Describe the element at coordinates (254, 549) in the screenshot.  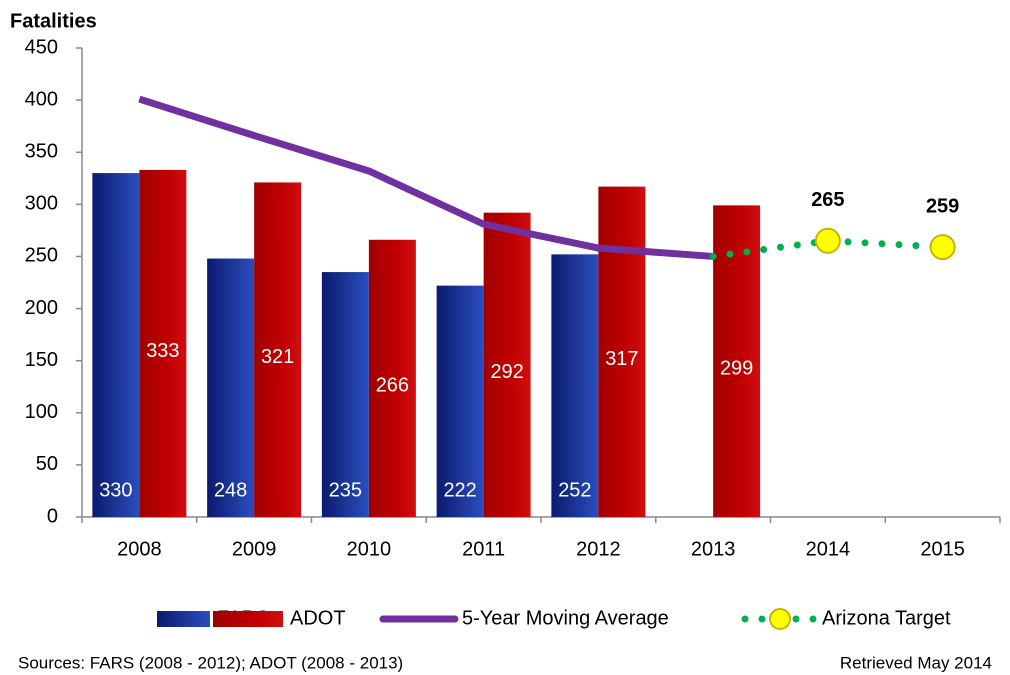
I see `x-tick-label: 2009` at that location.